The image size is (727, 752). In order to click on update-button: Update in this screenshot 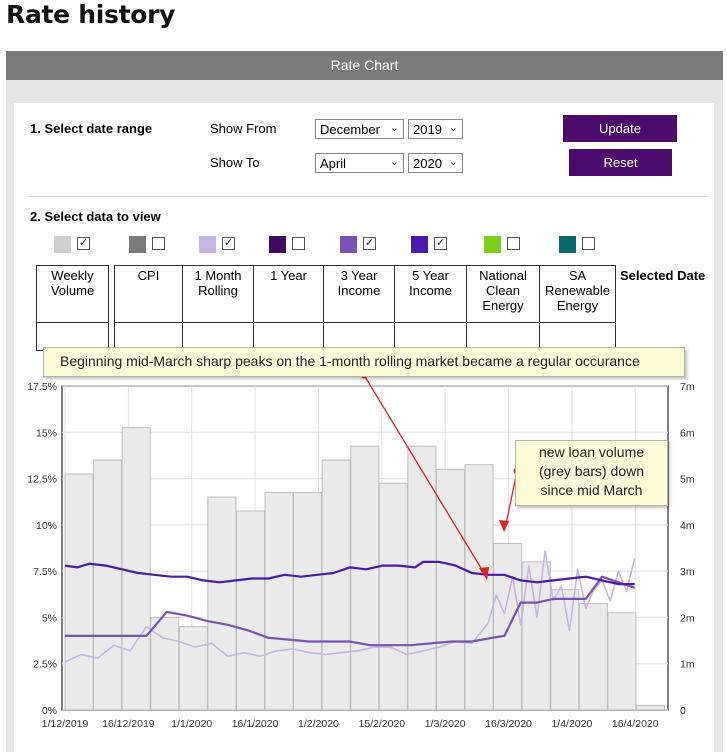, I will do `click(620, 128)`.